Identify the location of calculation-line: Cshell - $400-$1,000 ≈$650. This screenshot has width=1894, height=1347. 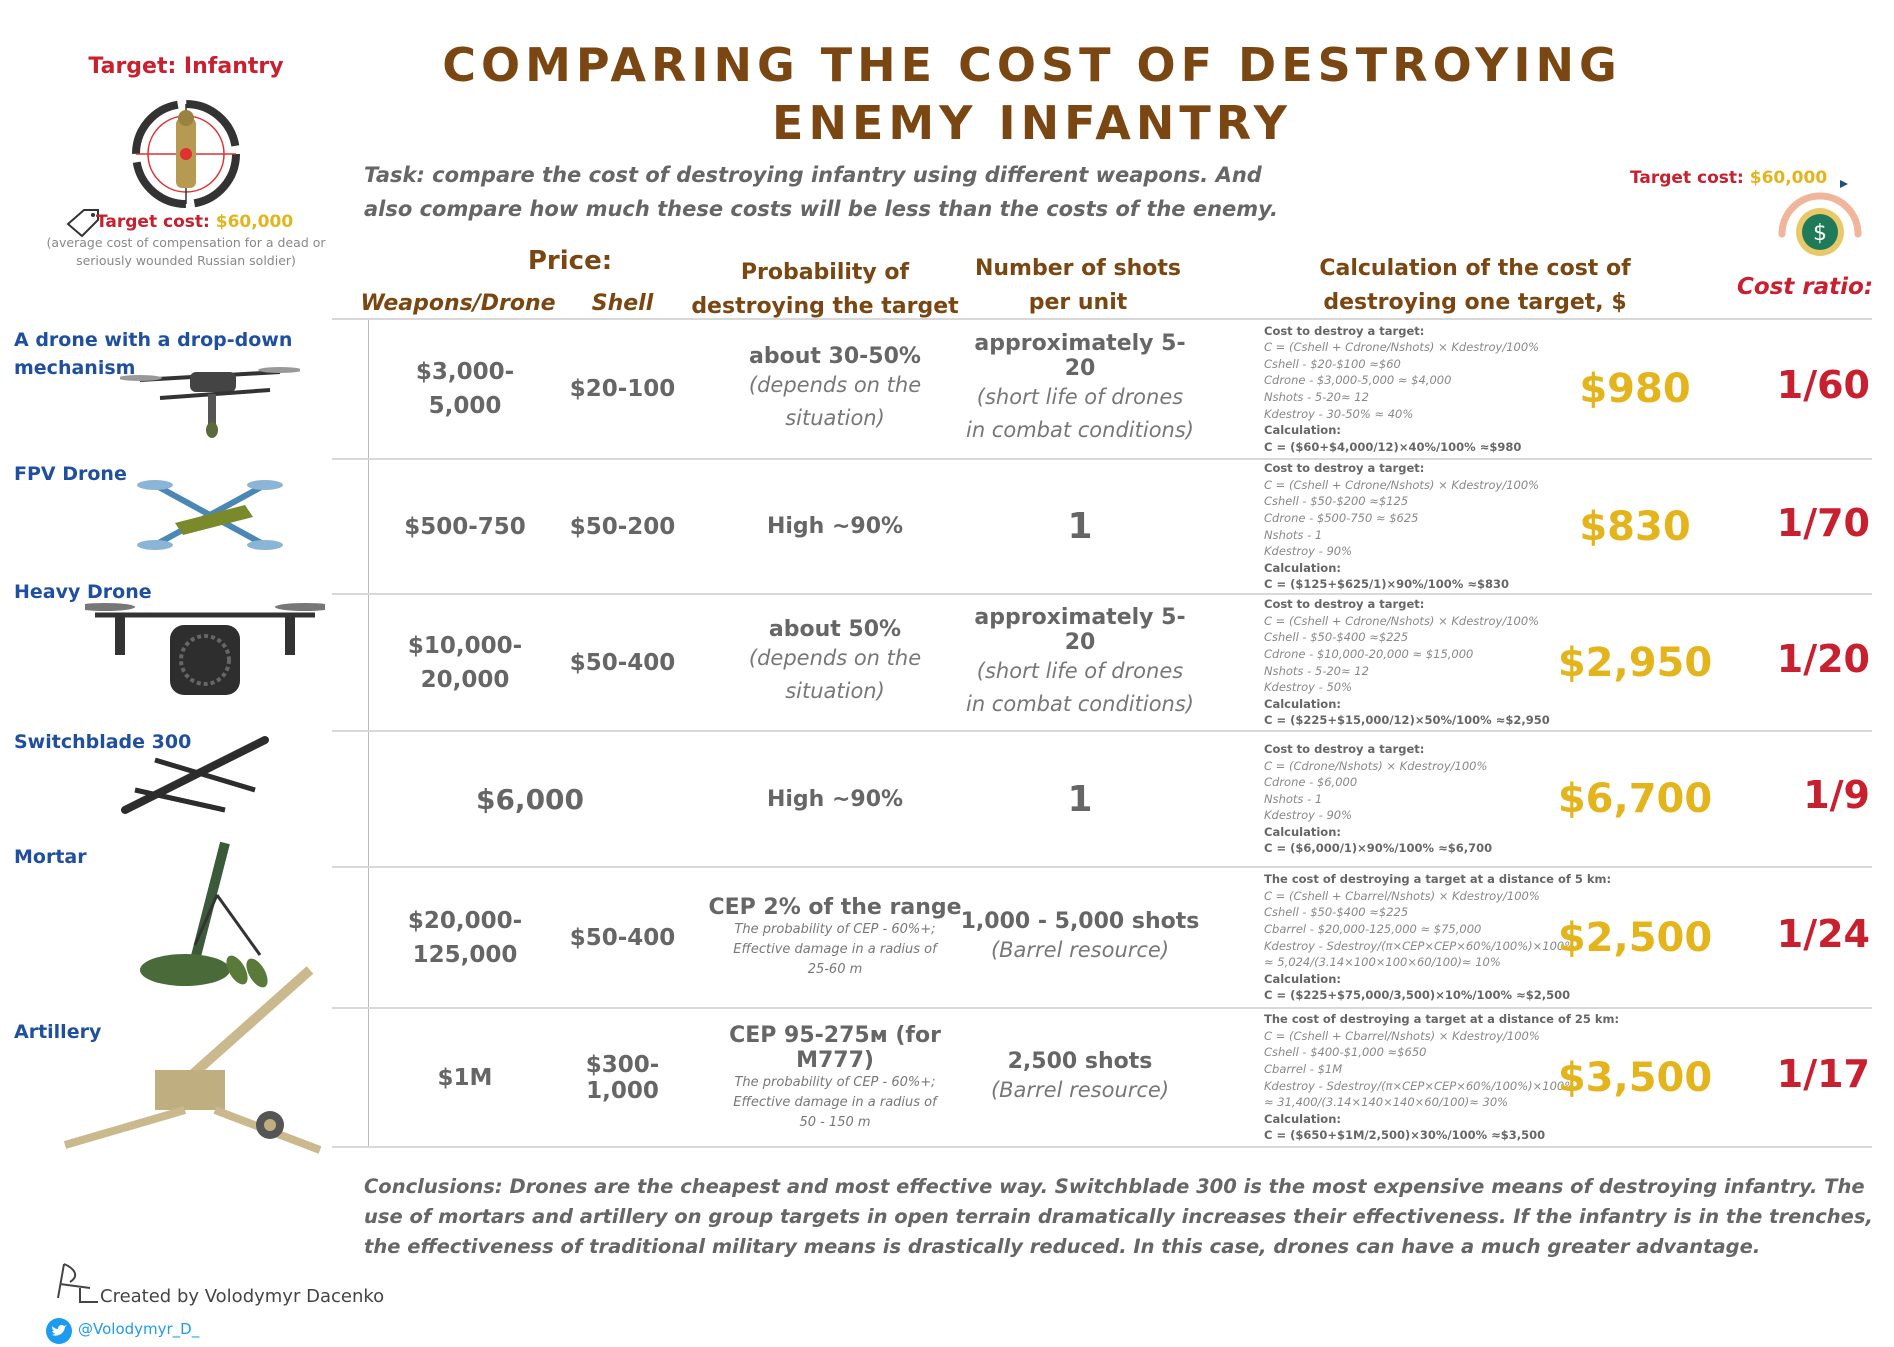
(1345, 1052).